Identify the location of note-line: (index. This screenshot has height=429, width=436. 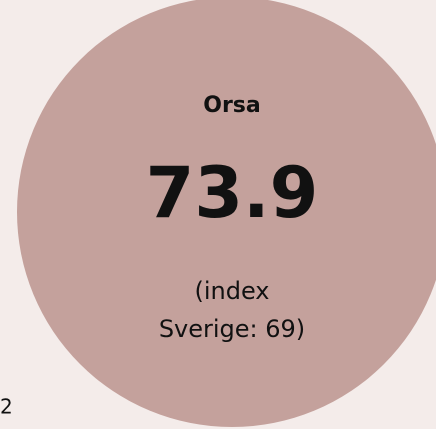
(231, 291).